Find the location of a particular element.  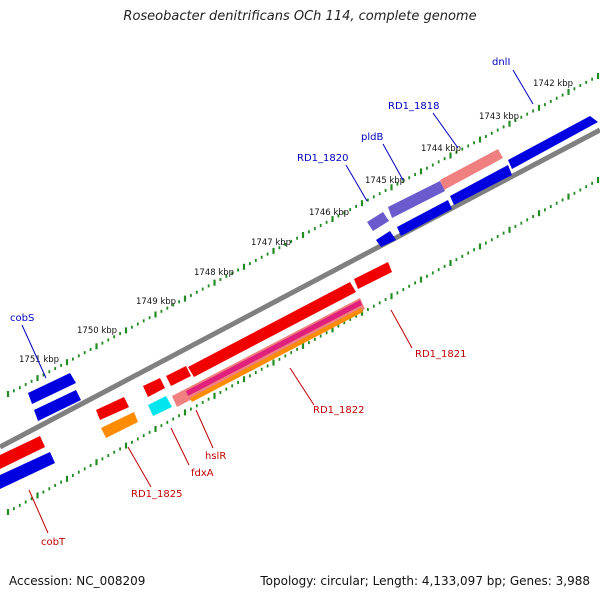

label-cobT: cobT is located at coordinates (53, 542).